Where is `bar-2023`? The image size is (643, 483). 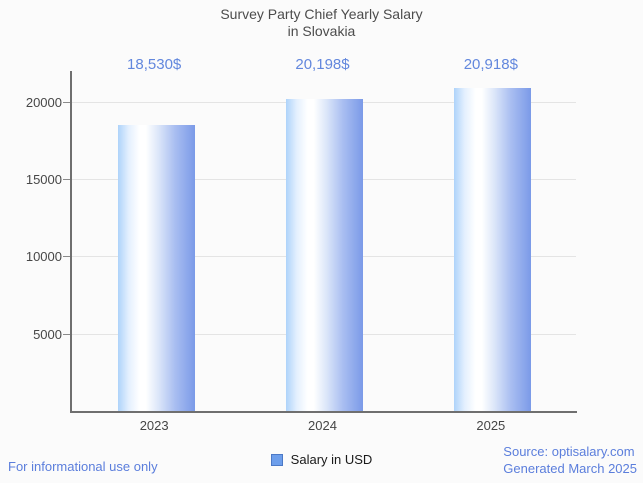 bar-2023 is located at coordinates (156, 267).